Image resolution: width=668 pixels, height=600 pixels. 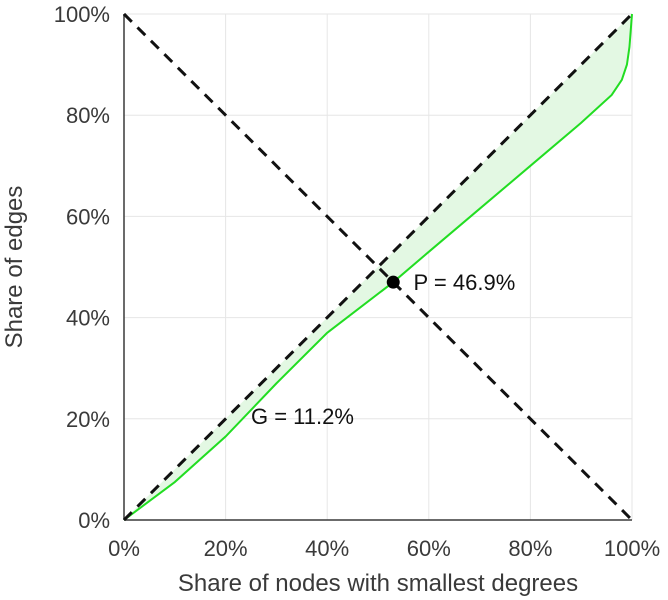 What do you see at coordinates (302, 416) in the screenshot?
I see `gini-annotation: G = 11.2%` at bounding box center [302, 416].